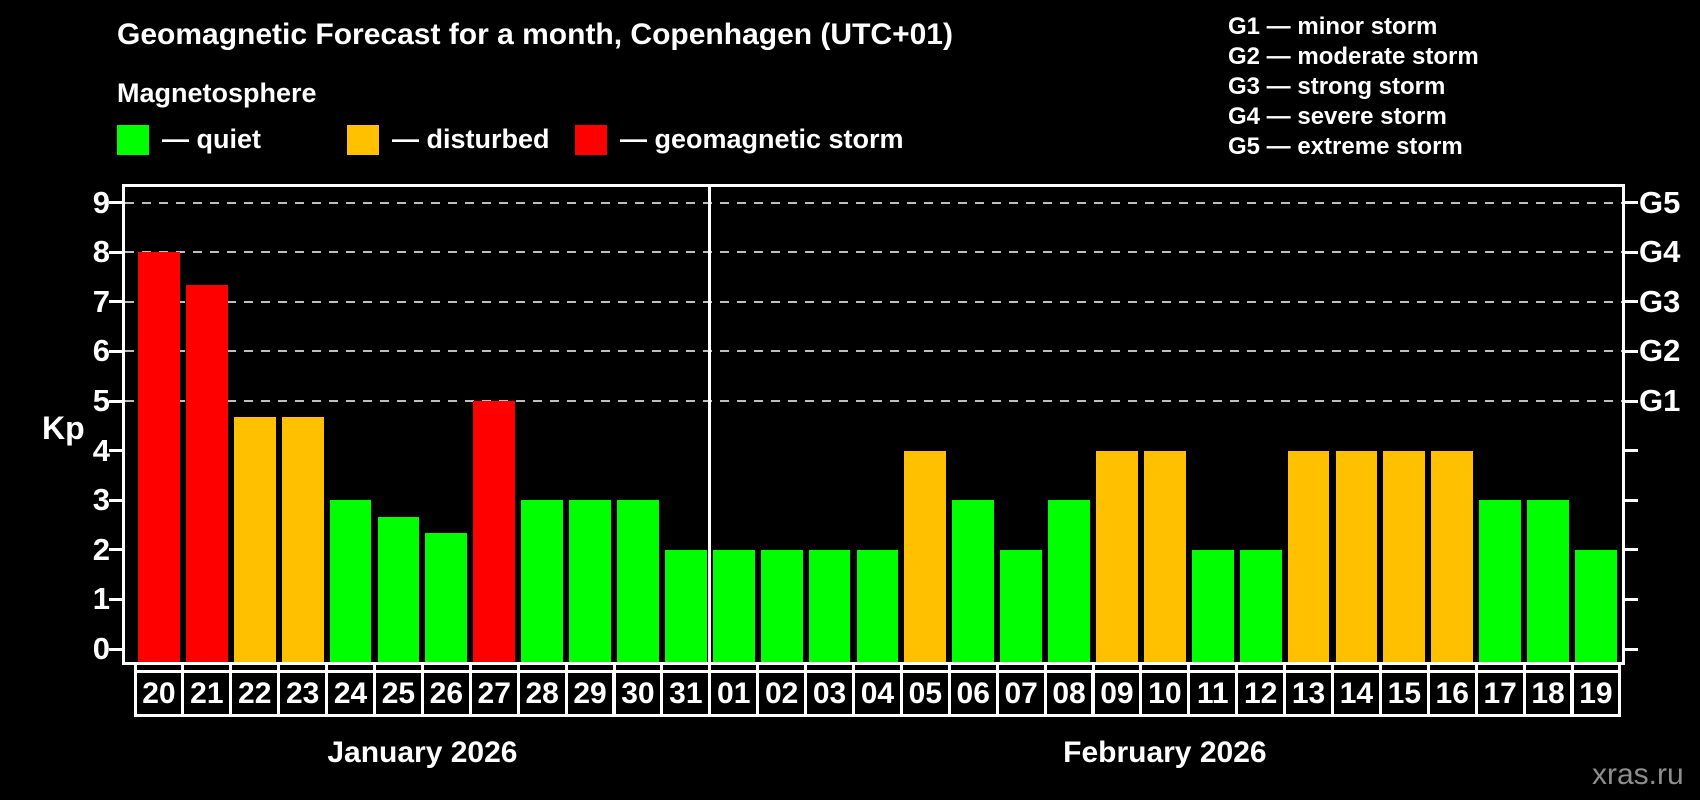 This screenshot has width=1700, height=800. Describe the element at coordinates (217, 93) in the screenshot. I see `chart-subtitle: Magnetosphere` at that location.